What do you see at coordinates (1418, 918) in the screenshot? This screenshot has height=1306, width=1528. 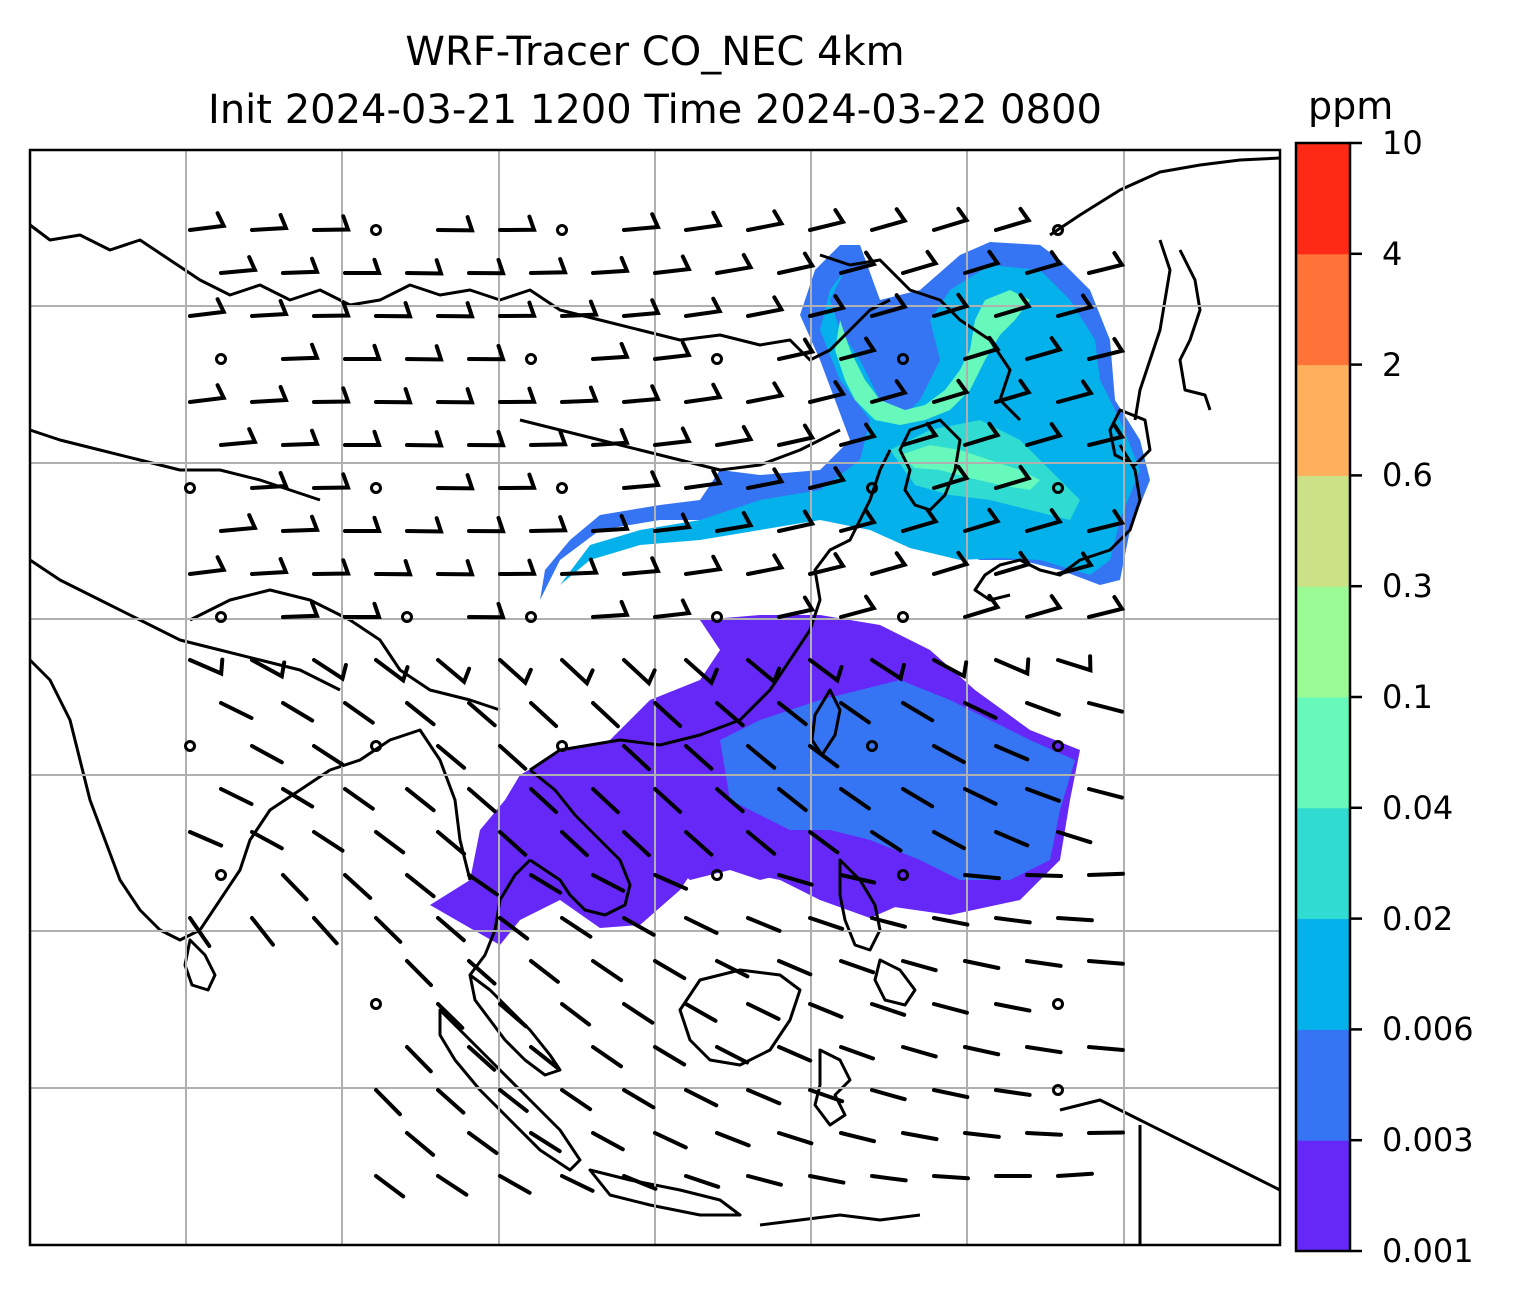 I see `colorbar-tick-label: 0.02` at bounding box center [1418, 918].